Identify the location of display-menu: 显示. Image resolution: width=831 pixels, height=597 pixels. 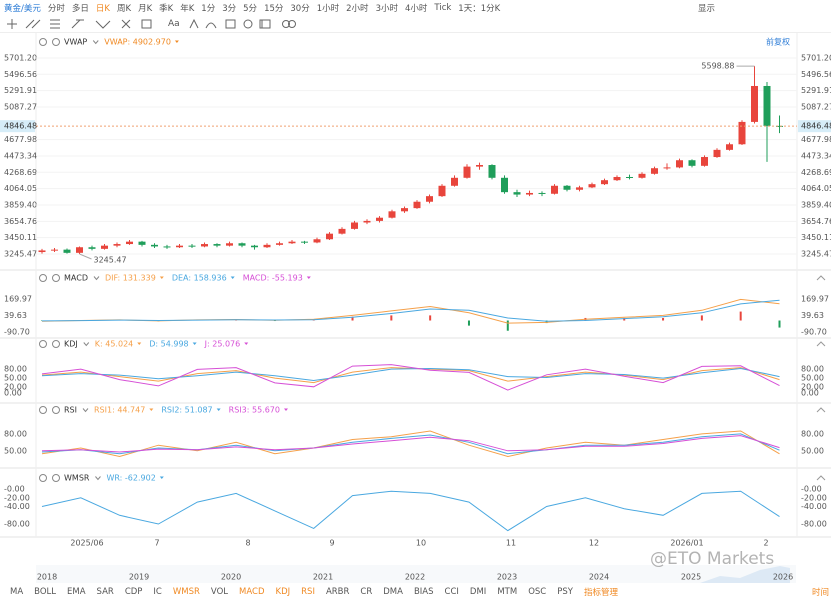
(707, 9).